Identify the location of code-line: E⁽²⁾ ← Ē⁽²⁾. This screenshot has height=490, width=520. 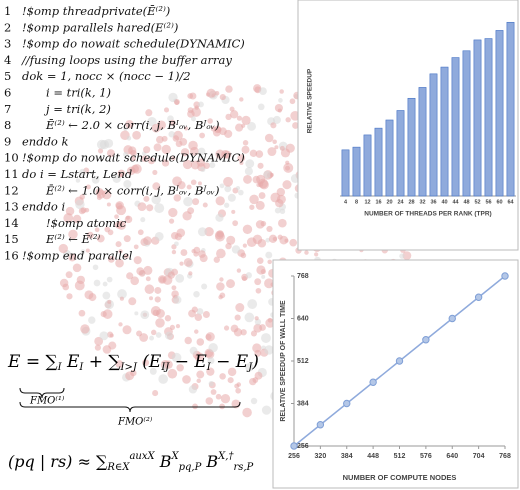
(72, 239).